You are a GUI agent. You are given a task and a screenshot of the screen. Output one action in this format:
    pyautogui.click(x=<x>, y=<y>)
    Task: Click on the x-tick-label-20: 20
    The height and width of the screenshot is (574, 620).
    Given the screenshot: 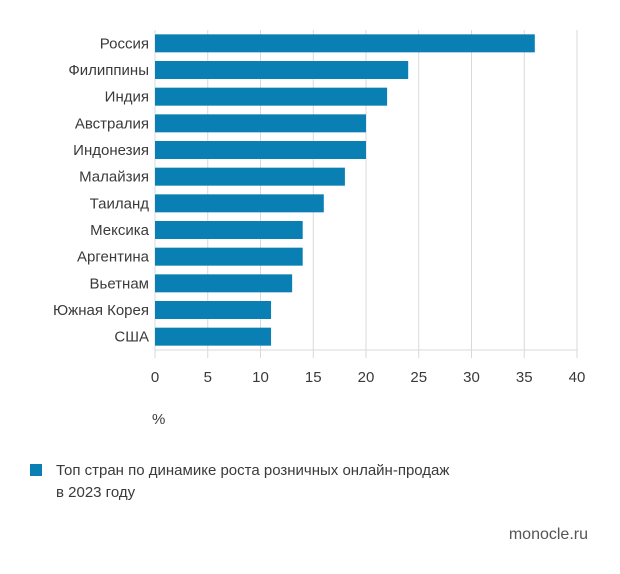 What is the action you would take?
    pyautogui.click(x=366, y=377)
    